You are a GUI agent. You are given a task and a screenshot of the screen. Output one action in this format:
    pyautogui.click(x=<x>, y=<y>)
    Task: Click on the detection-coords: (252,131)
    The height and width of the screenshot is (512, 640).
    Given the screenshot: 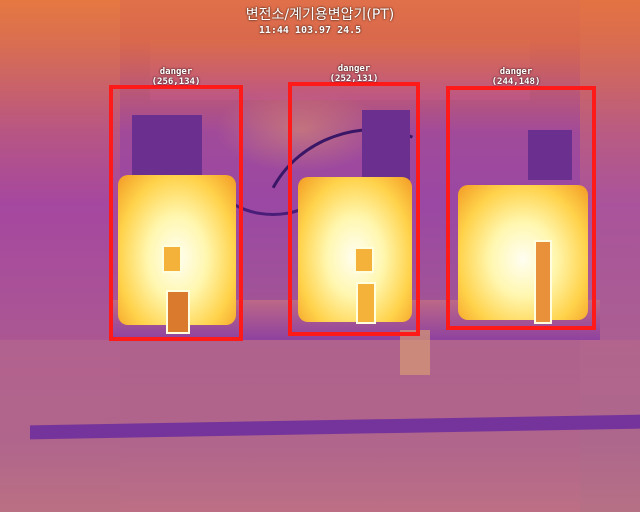 What is the action you would take?
    pyautogui.click(x=354, y=79)
    